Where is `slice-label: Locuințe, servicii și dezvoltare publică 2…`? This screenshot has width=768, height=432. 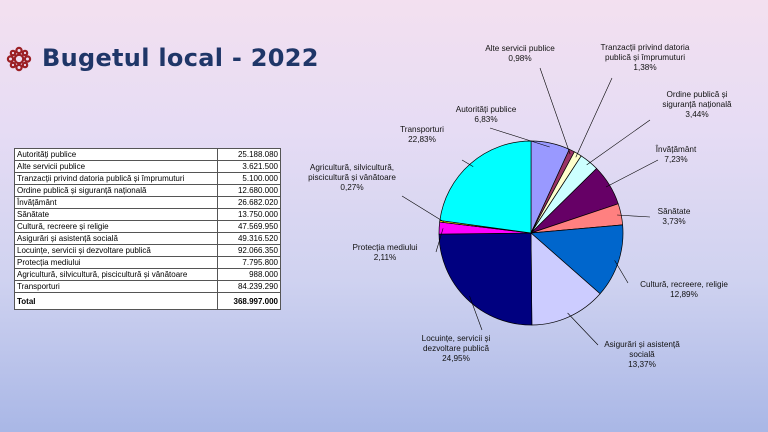
slice-label: Locuințe, servicii și dezvoltare publică 2… is located at coordinates (456, 348).